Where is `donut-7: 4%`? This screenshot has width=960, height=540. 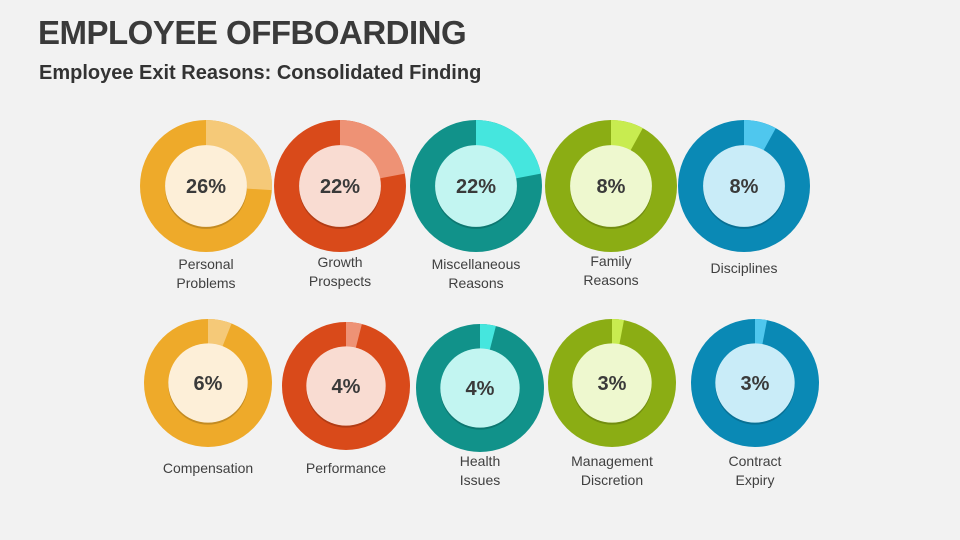 donut-7: 4% is located at coordinates (480, 388).